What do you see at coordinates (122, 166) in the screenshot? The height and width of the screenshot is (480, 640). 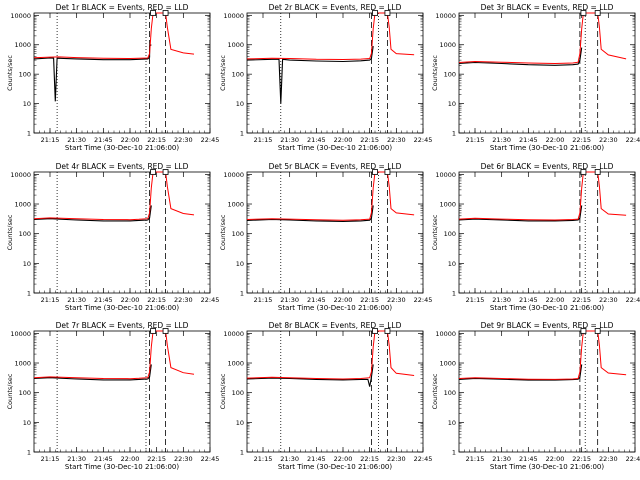 I see `panel-title: Det 4r BLACK = Events, RED = LLD` at bounding box center [122, 166].